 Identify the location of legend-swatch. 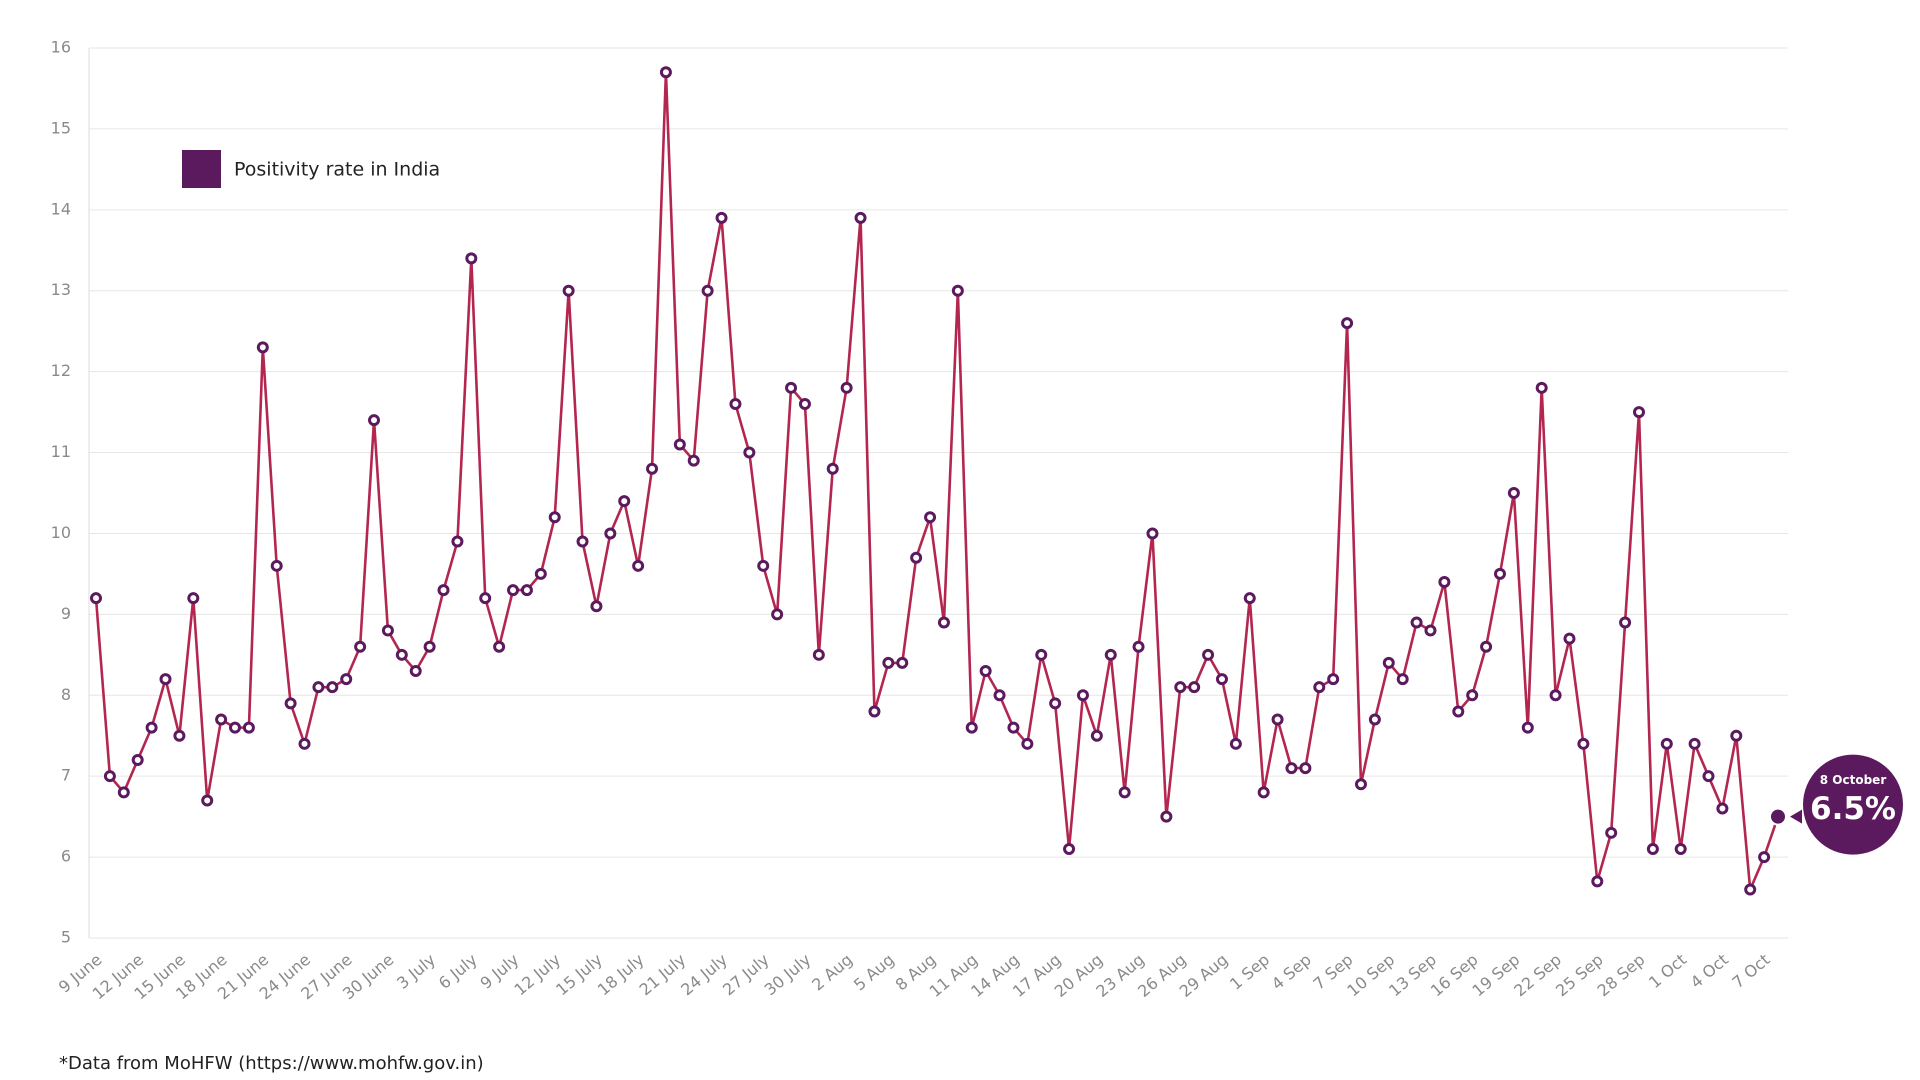
(201, 169).